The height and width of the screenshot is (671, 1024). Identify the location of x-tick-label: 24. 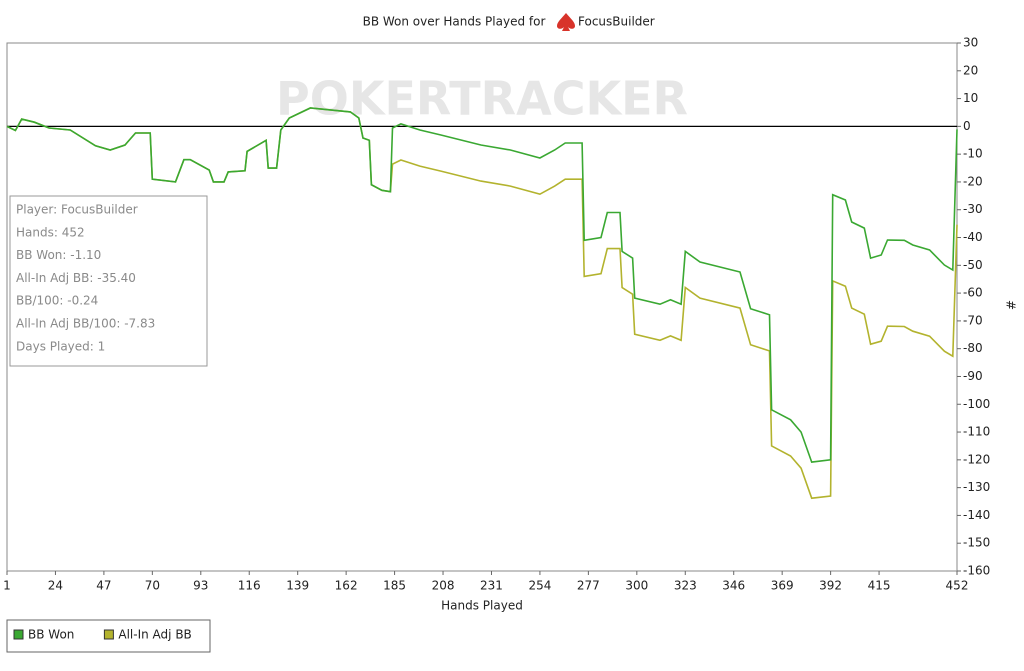
(55, 586).